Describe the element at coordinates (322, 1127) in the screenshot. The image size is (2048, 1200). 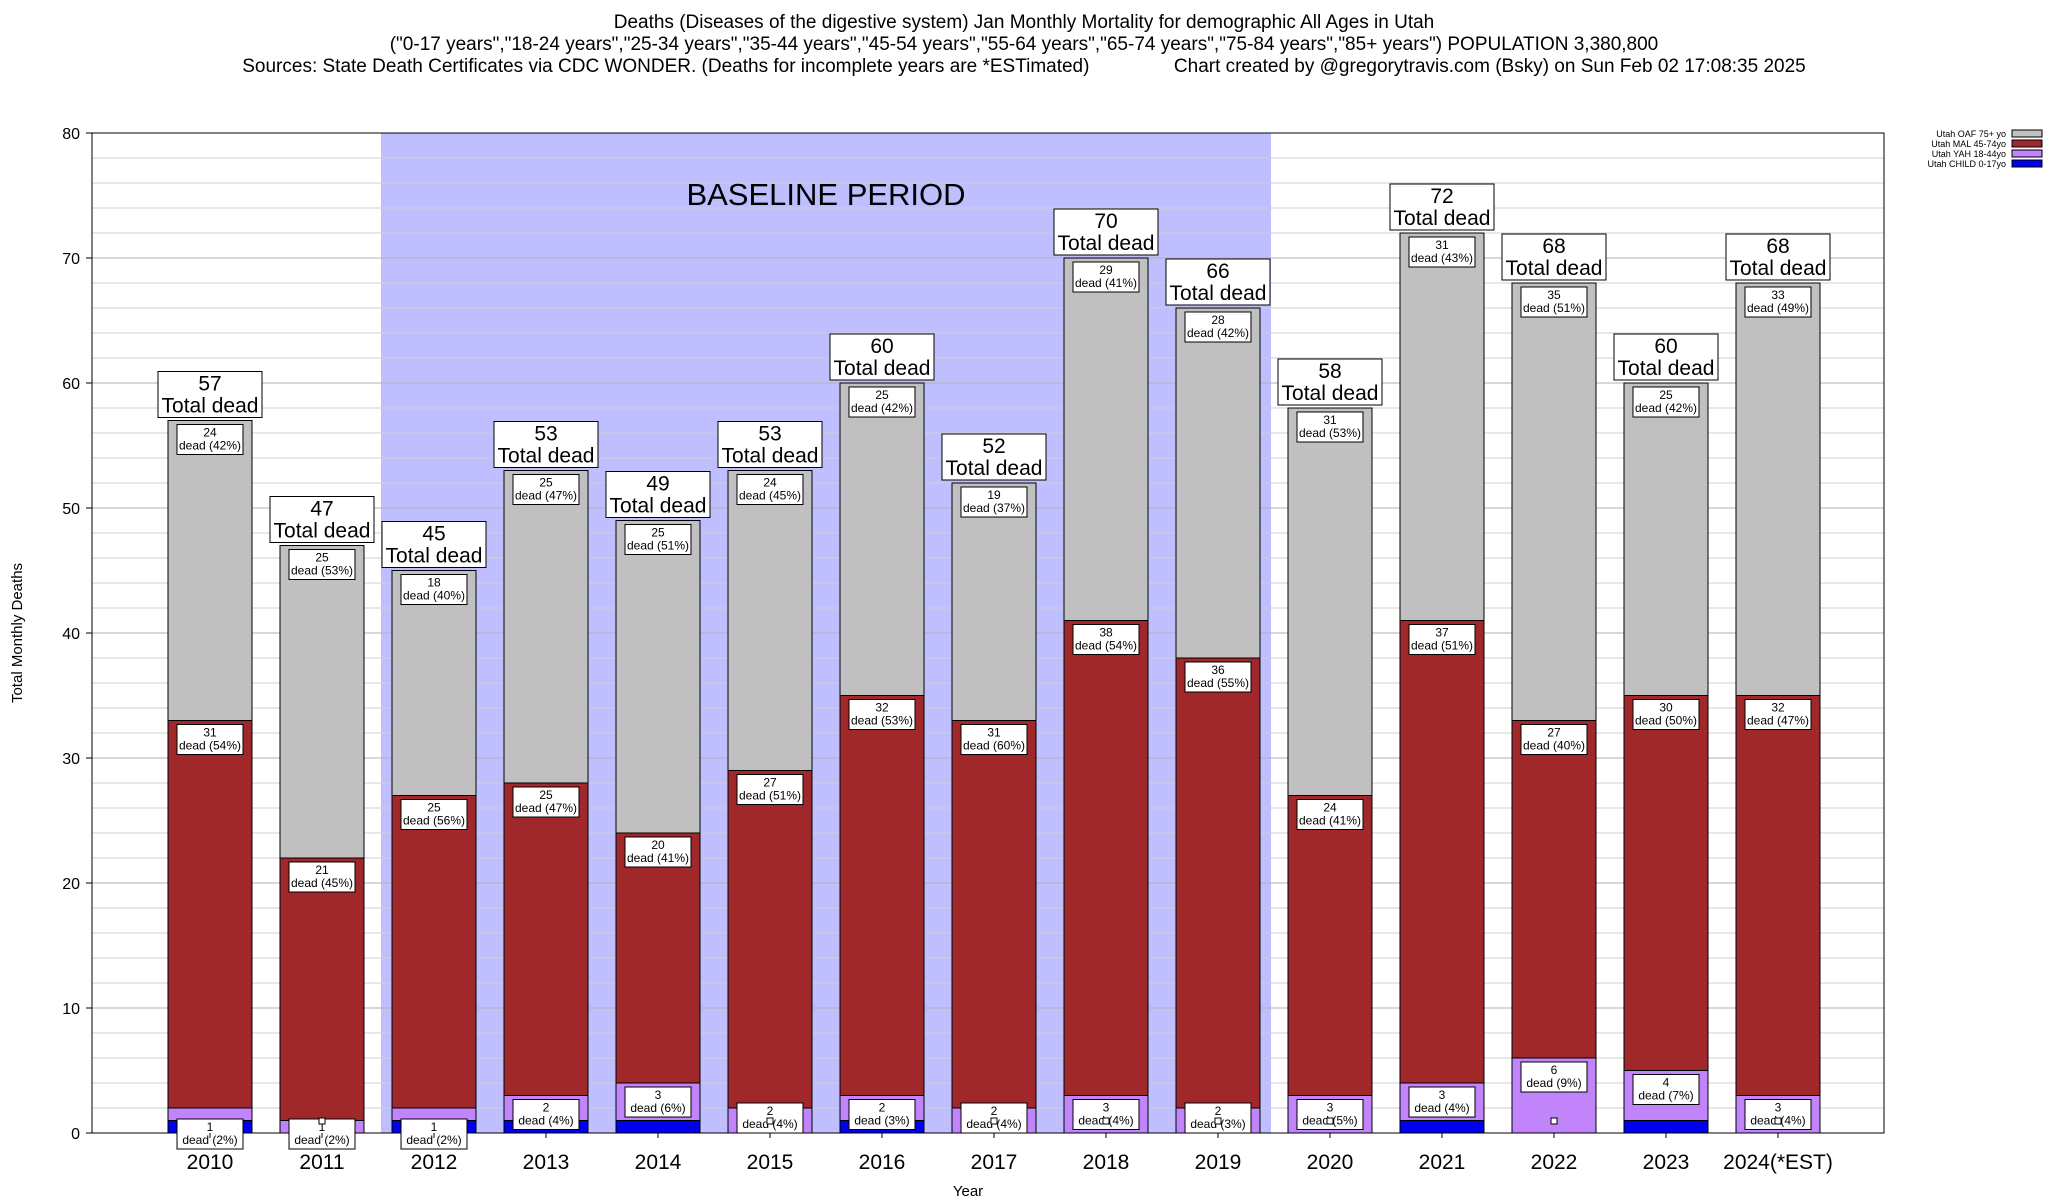
I see `segment-label-count: 1` at that location.